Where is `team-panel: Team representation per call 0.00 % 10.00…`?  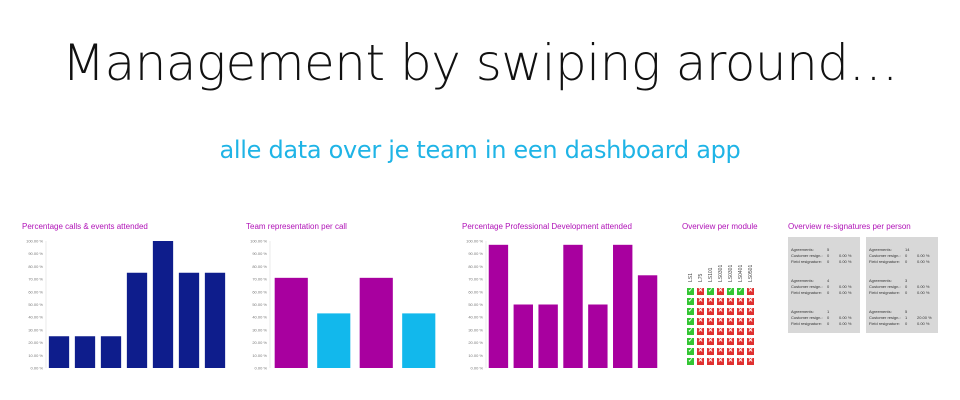
team-panel: Team representation per call 0.00 % 10.00… is located at coordinates (346, 297).